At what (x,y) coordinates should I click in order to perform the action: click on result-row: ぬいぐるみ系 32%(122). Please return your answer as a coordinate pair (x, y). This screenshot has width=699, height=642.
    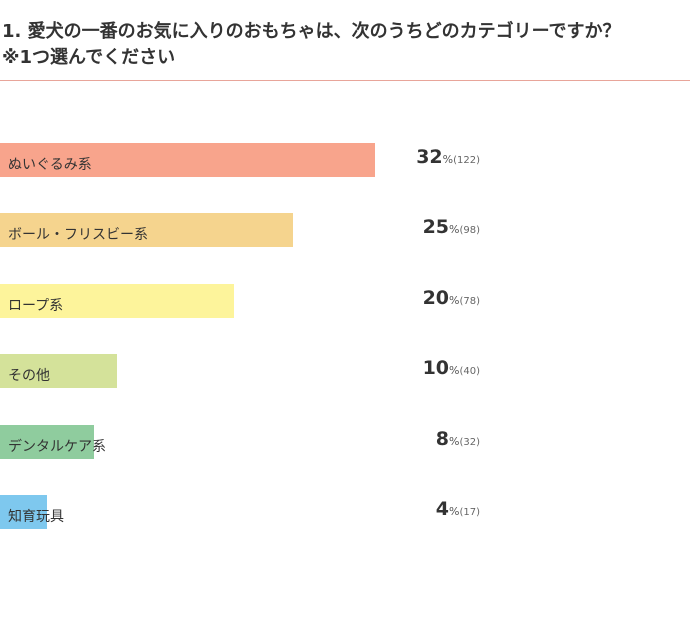
    Looking at the image, I should click on (349, 160).